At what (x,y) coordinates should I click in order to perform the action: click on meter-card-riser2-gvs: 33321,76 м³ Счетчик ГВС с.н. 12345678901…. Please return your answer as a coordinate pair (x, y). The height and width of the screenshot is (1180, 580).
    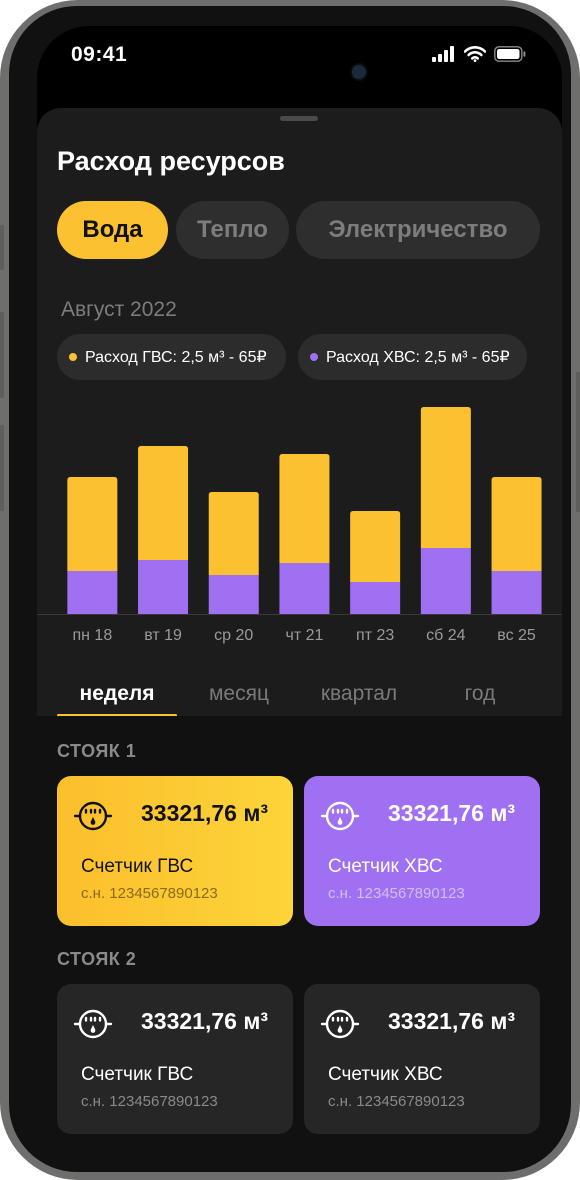
    Looking at the image, I should click on (175, 1059).